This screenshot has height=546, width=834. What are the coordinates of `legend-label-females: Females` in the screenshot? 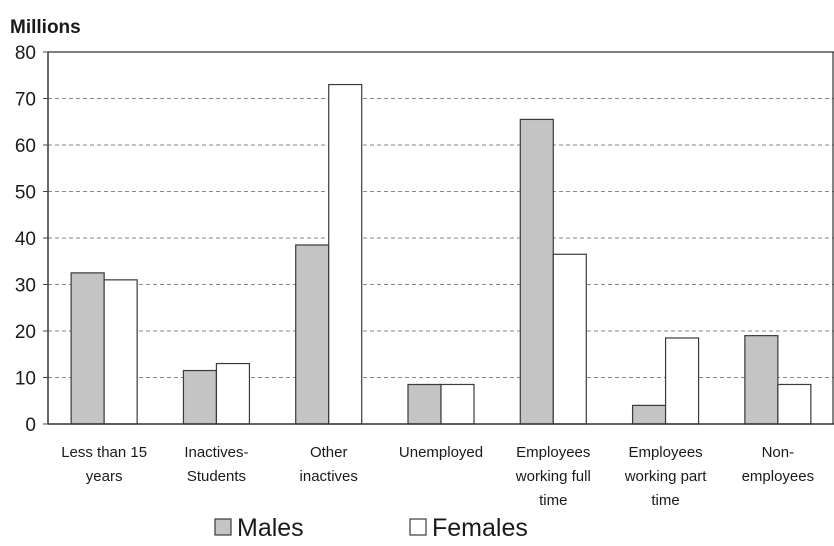 It's located at (480, 528).